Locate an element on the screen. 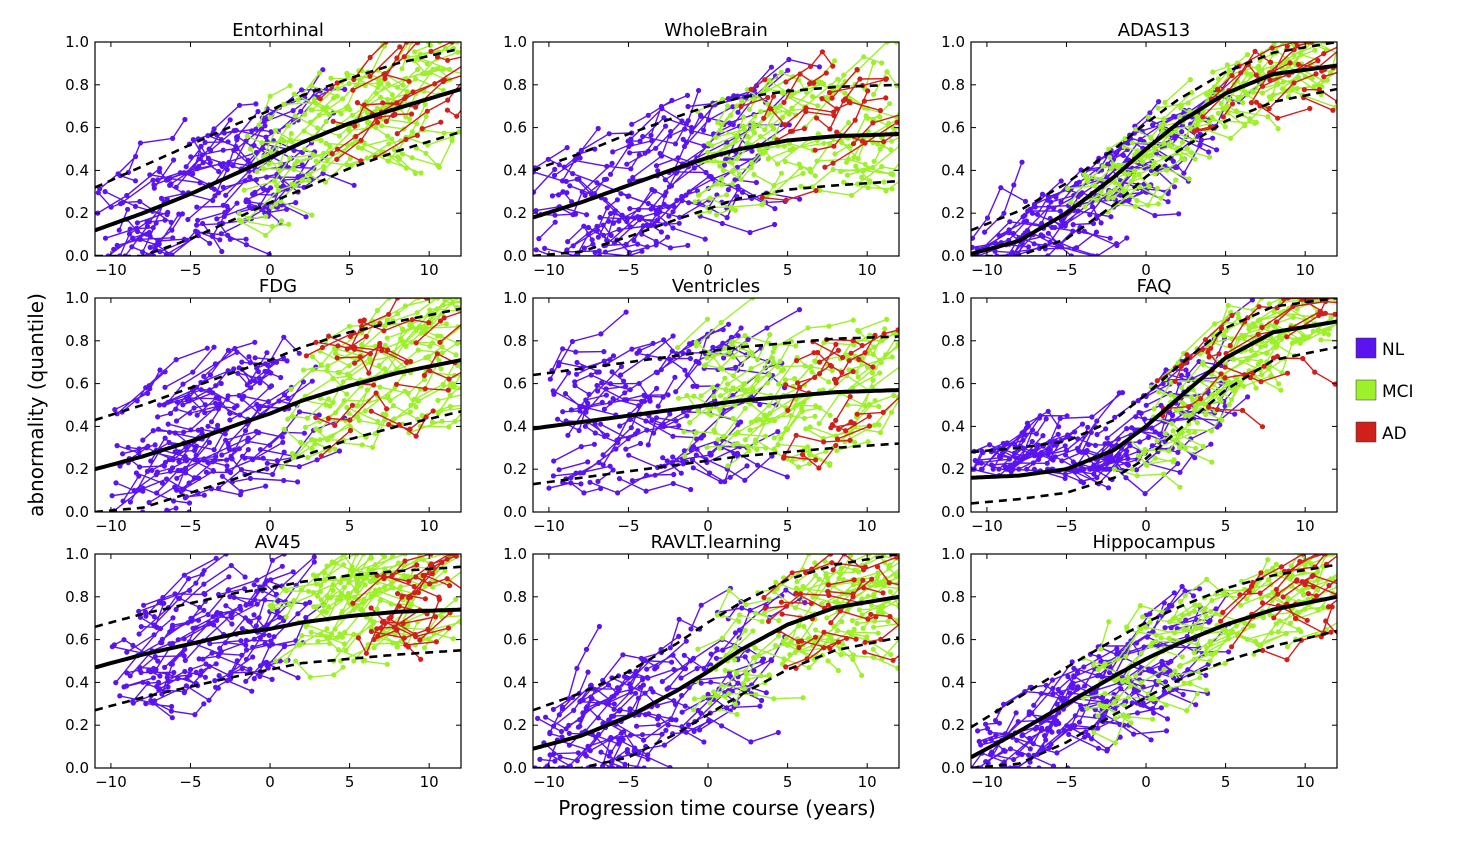 This screenshot has height=850, width=1472. upper-band-curve is located at coordinates (1154, 376).